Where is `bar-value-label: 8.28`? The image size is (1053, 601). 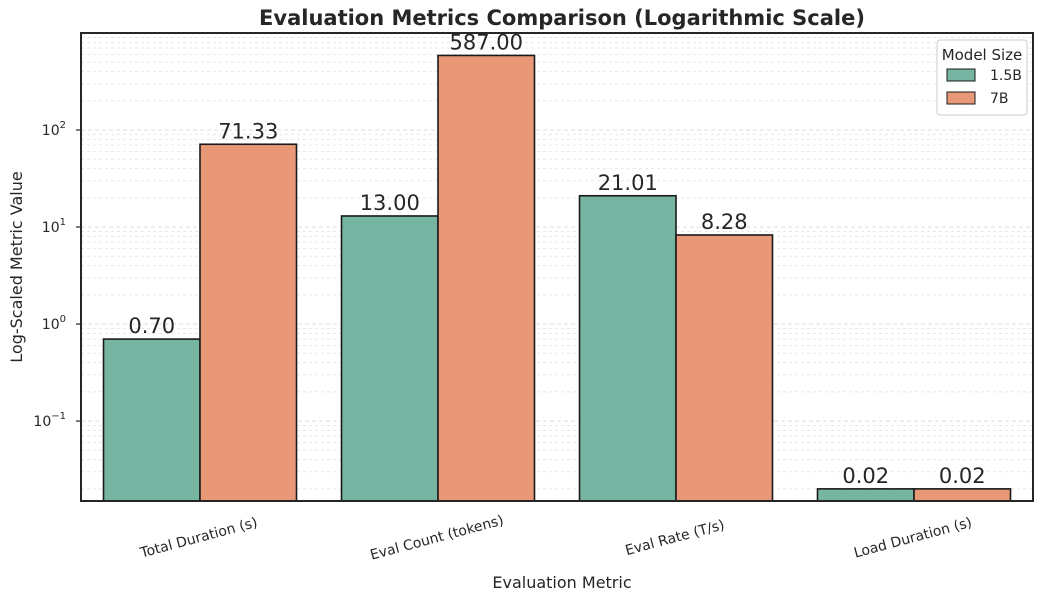 bar-value-label: 8.28 is located at coordinates (724, 222).